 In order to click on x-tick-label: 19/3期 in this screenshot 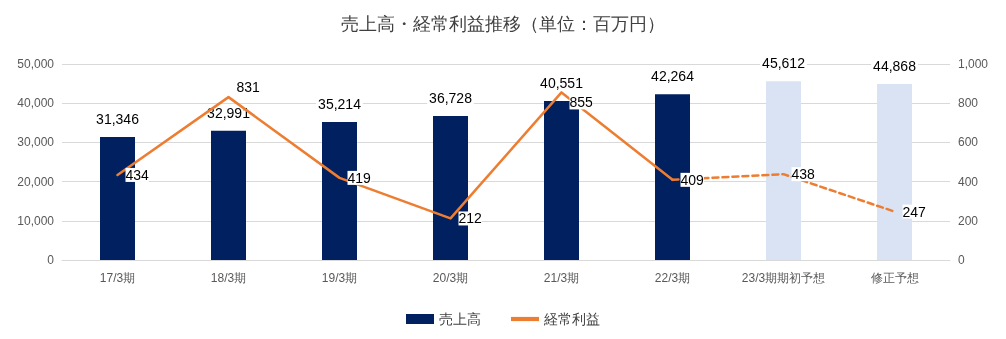, I will do `click(339, 278)`.